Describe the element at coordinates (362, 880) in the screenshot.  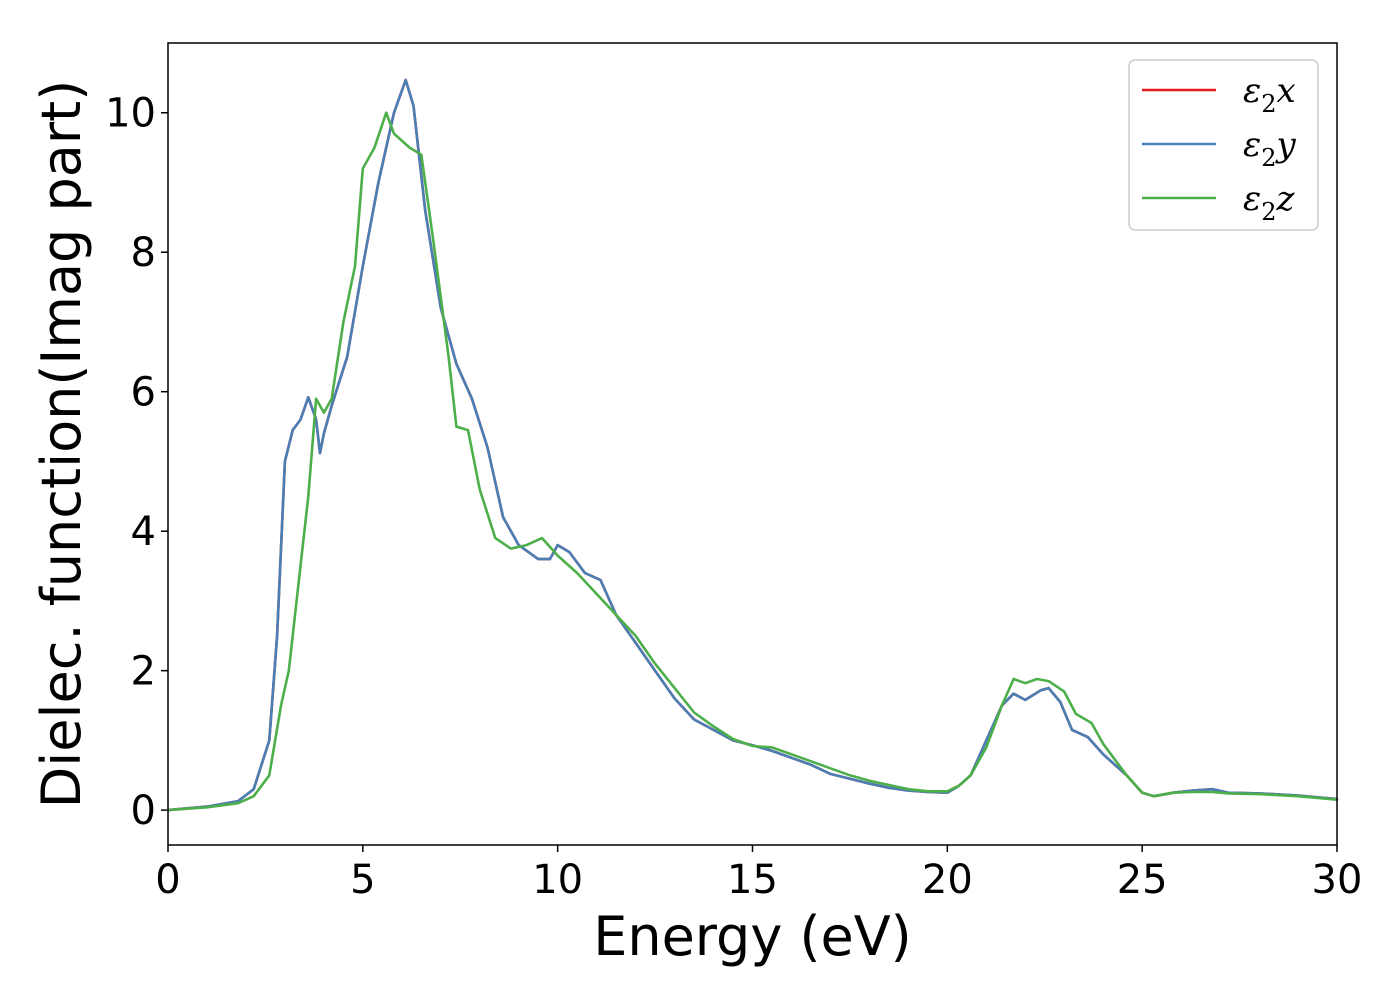
I see `x-tick-label: 5` at that location.